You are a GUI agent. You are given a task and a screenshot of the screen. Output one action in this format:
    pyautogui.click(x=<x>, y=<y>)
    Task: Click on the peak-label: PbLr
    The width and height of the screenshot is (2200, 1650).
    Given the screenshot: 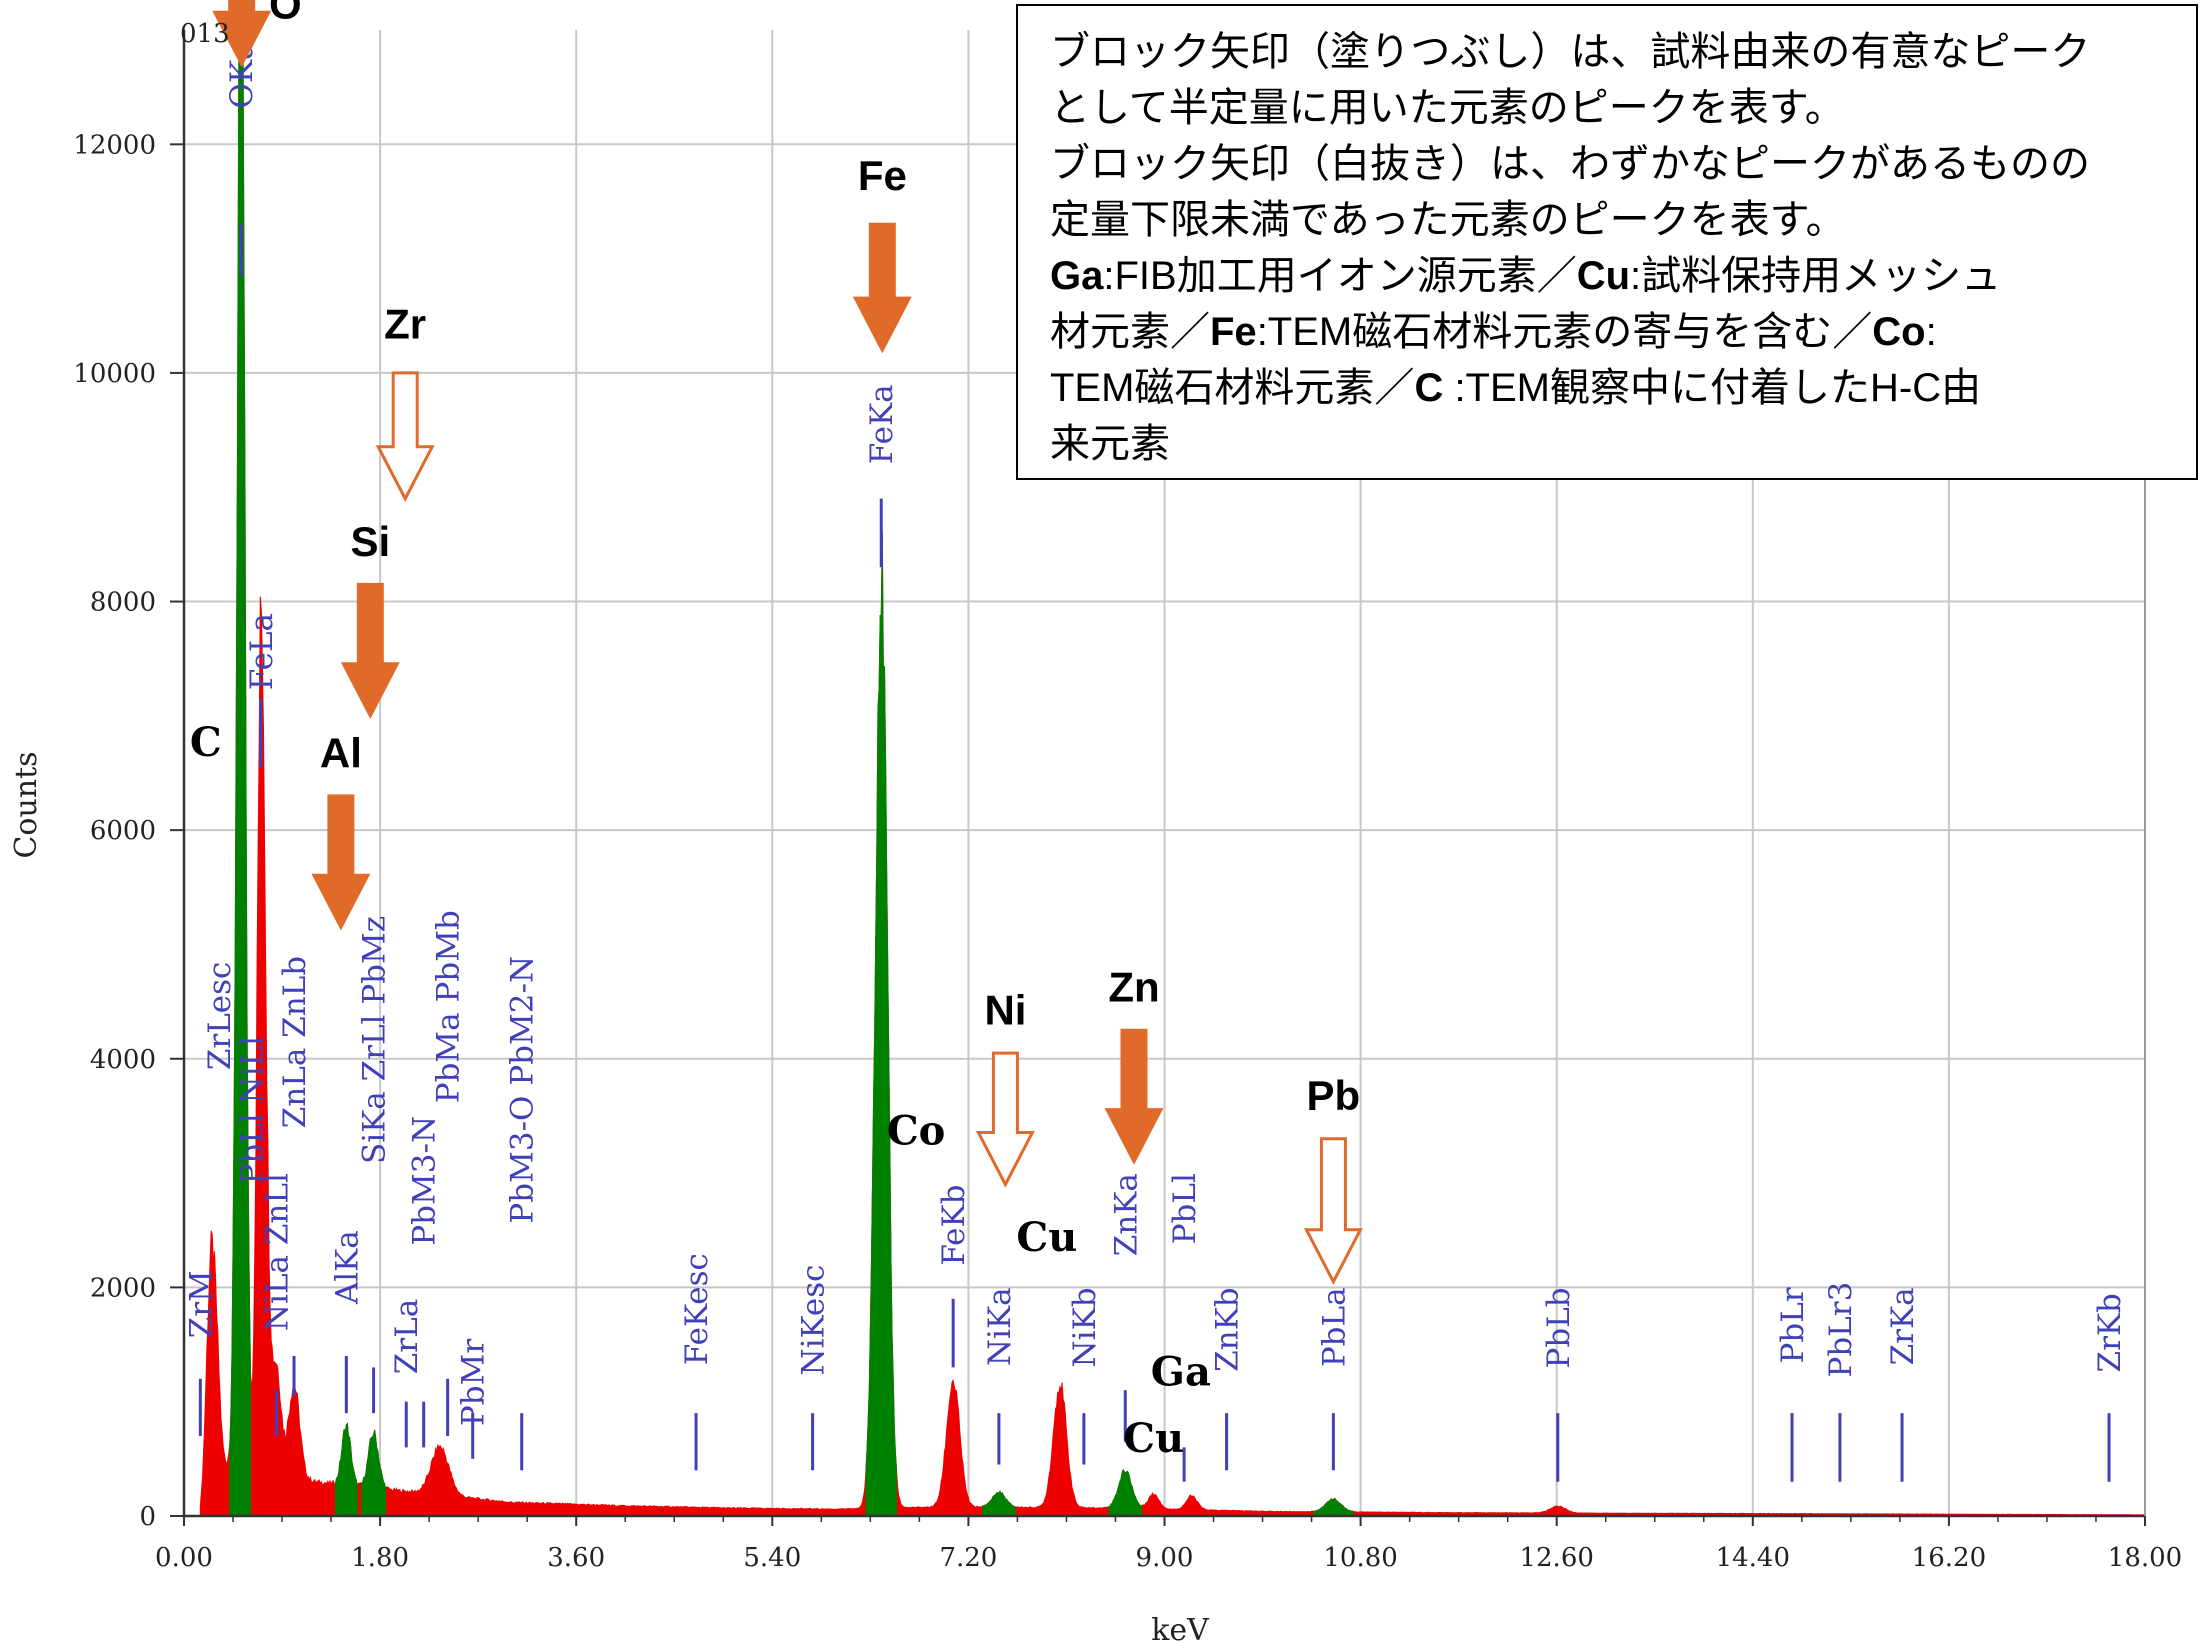 What is the action you would take?
    pyautogui.click(x=1793, y=1325)
    